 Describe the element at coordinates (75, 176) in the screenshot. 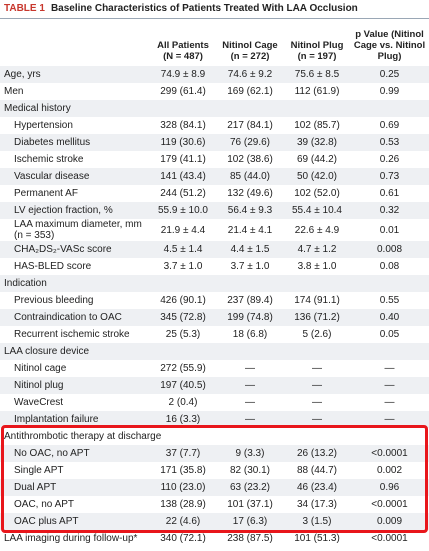

I see `row-label: Vascular disease` at that location.